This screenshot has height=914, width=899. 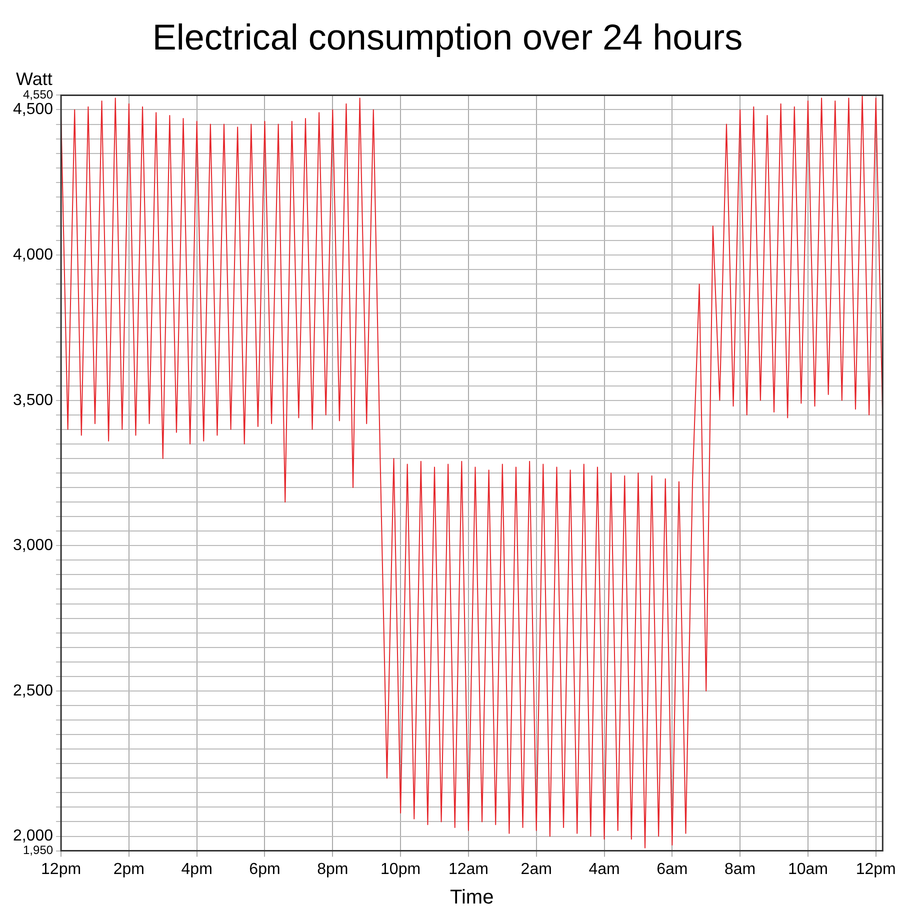 I want to click on x-tick-label: 2am, so click(x=536, y=869).